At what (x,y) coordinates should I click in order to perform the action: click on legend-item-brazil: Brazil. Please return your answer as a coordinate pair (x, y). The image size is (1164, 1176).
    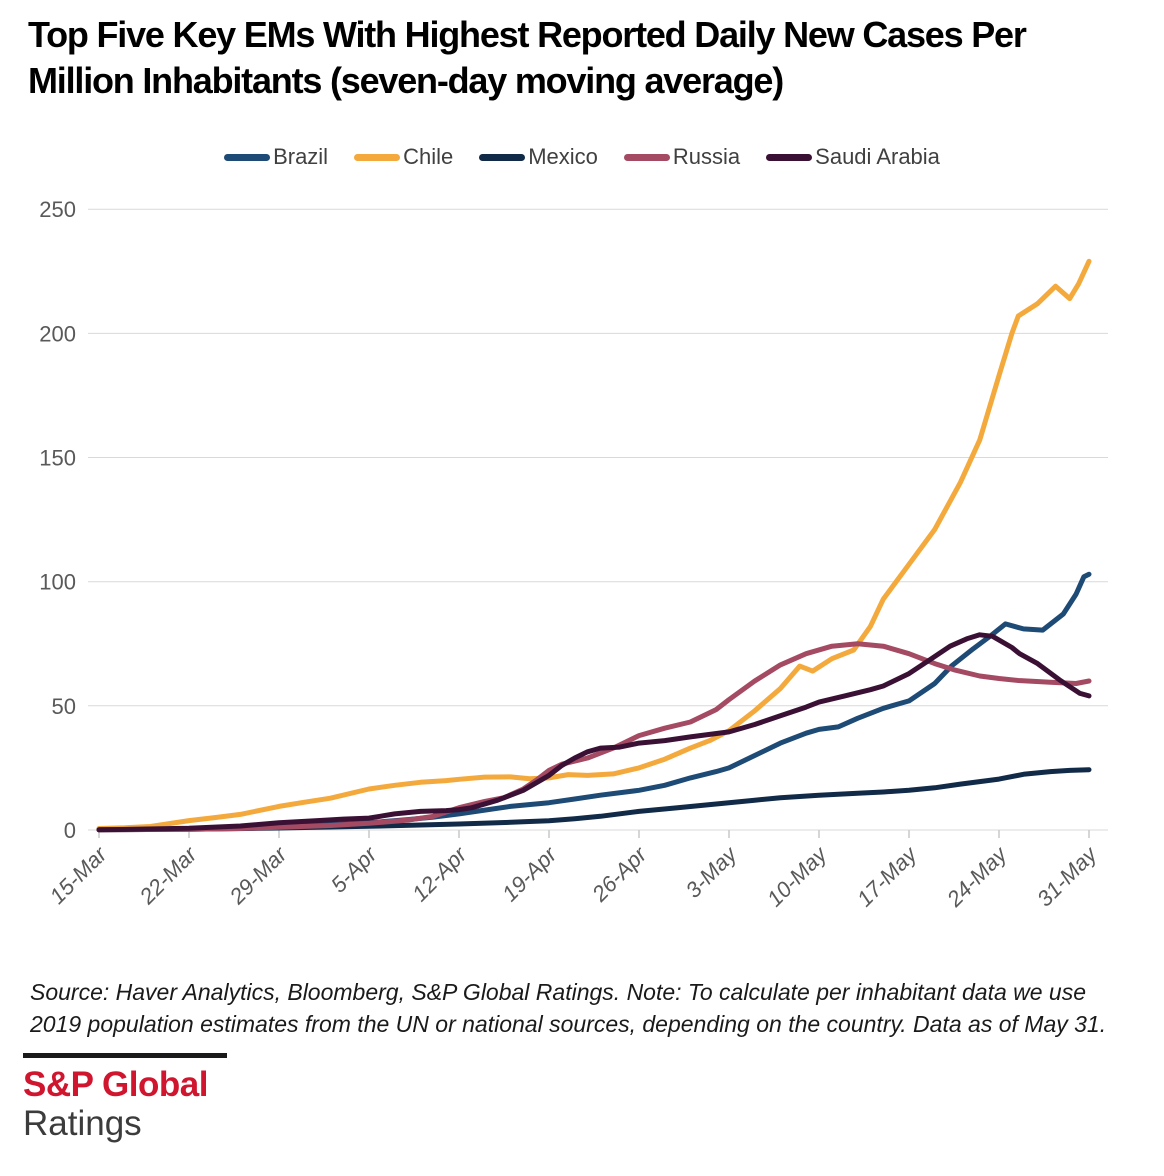
    Looking at the image, I should click on (276, 157).